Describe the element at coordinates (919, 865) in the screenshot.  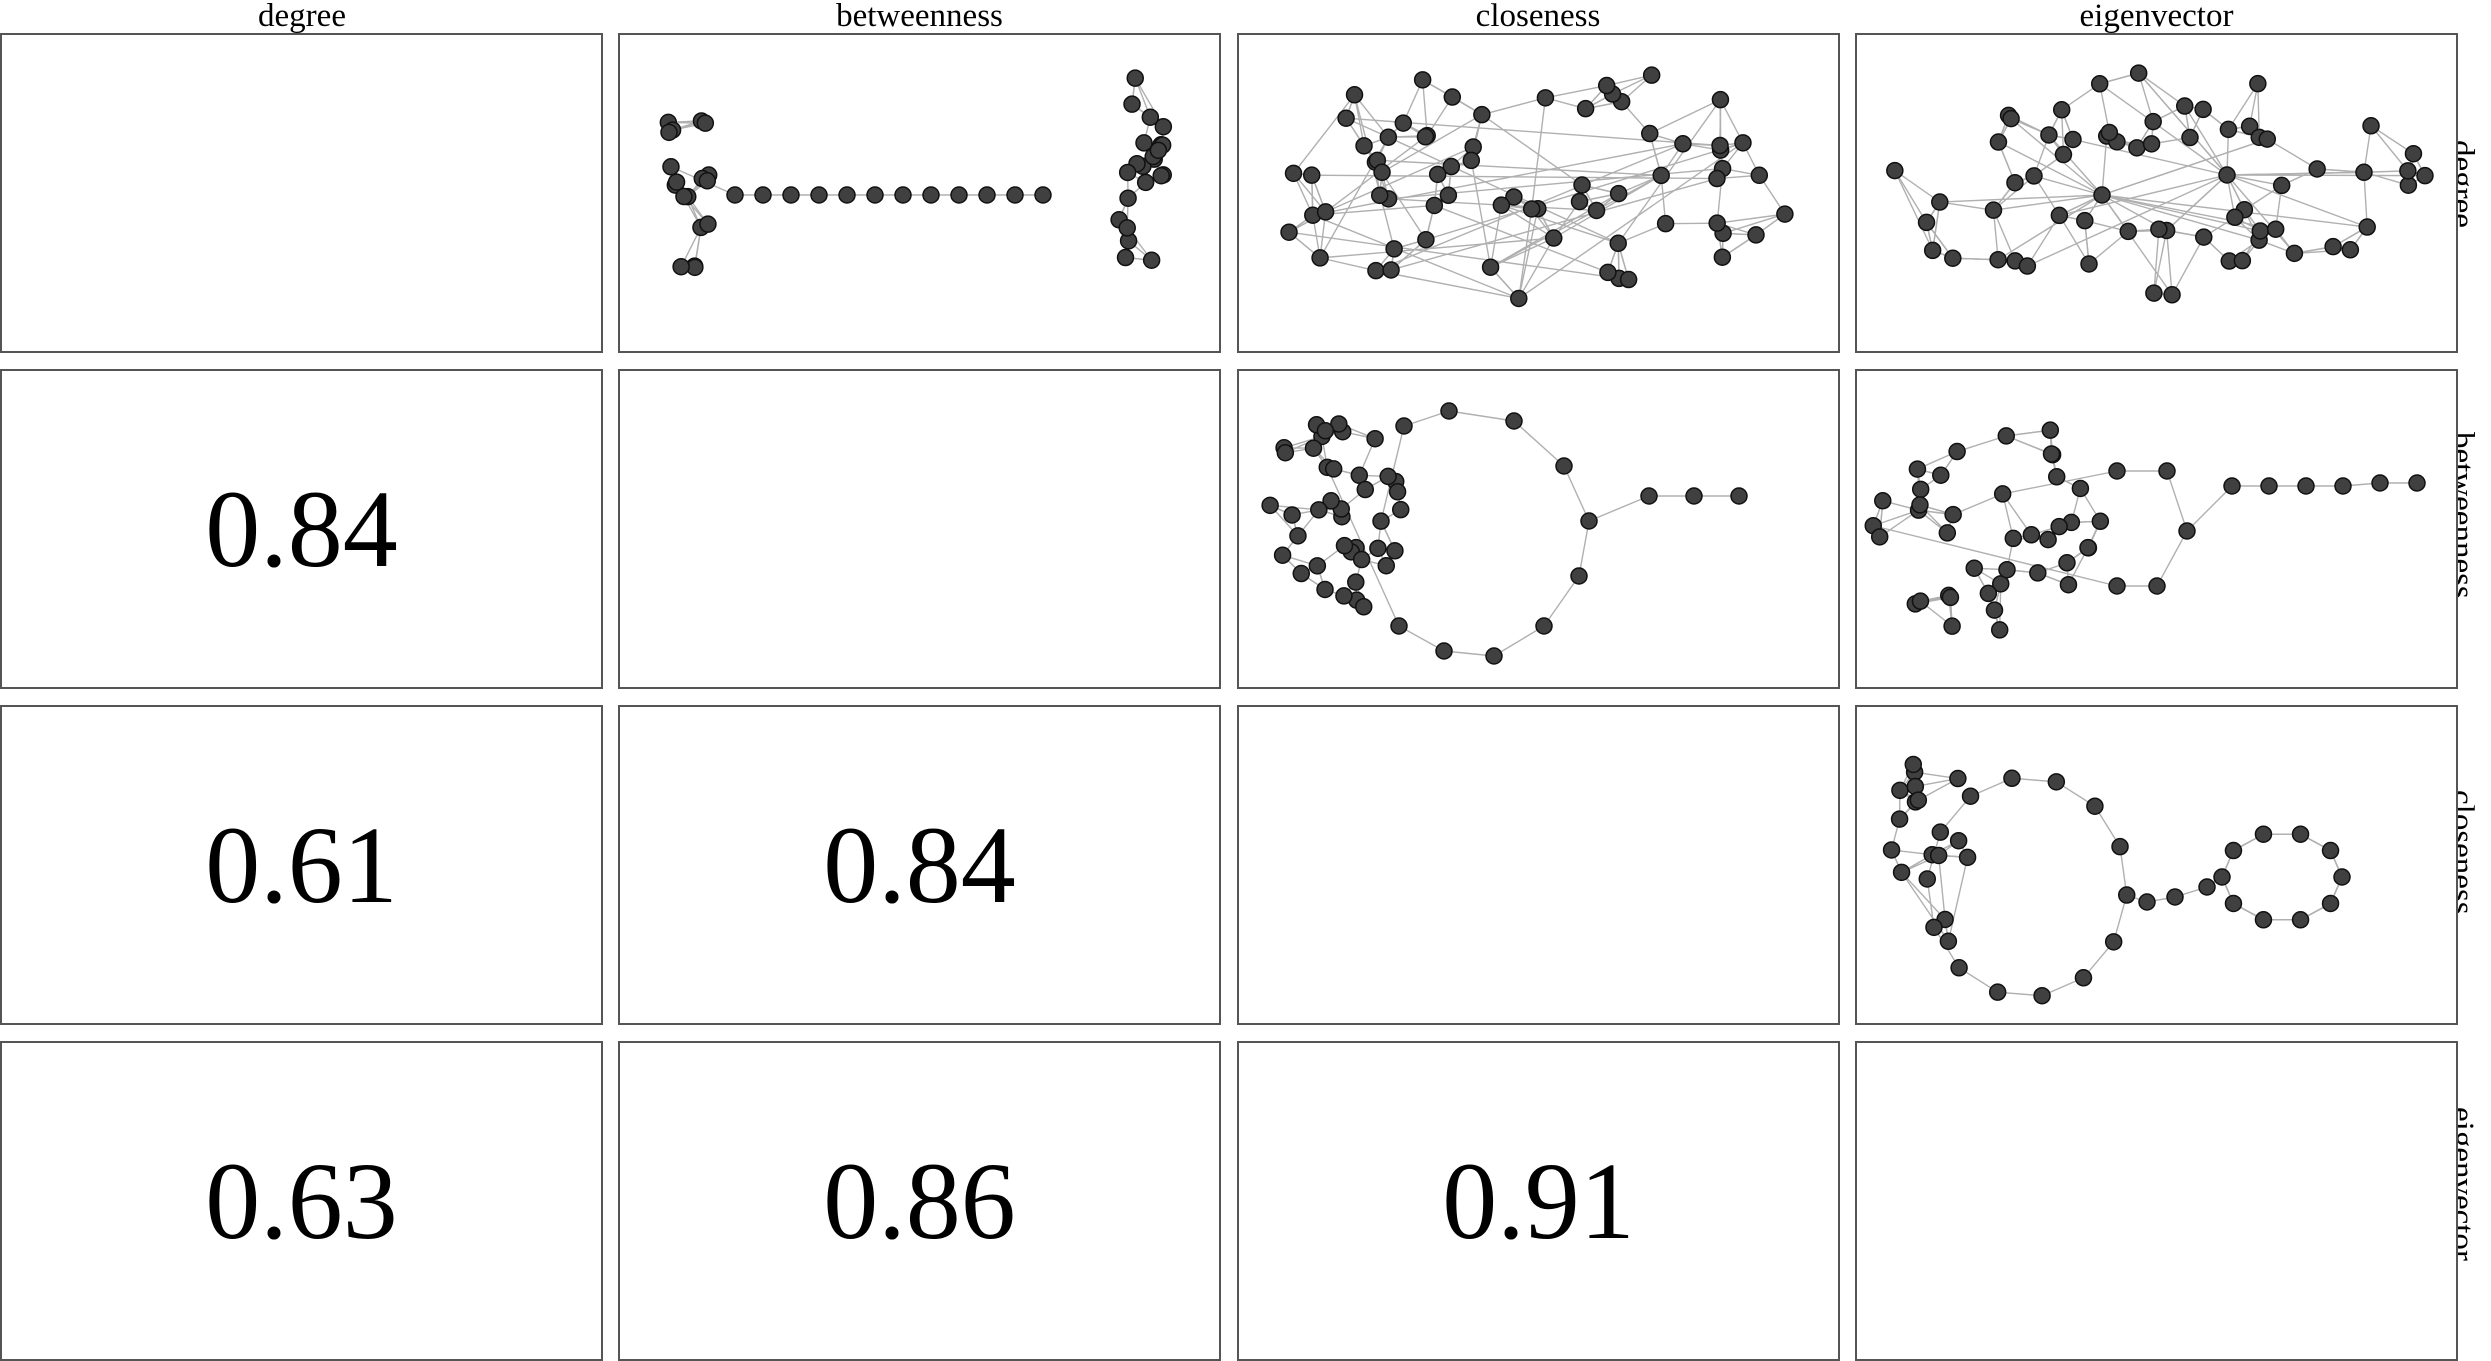
I see `panel-closeness-betweenness: 0.84` at that location.